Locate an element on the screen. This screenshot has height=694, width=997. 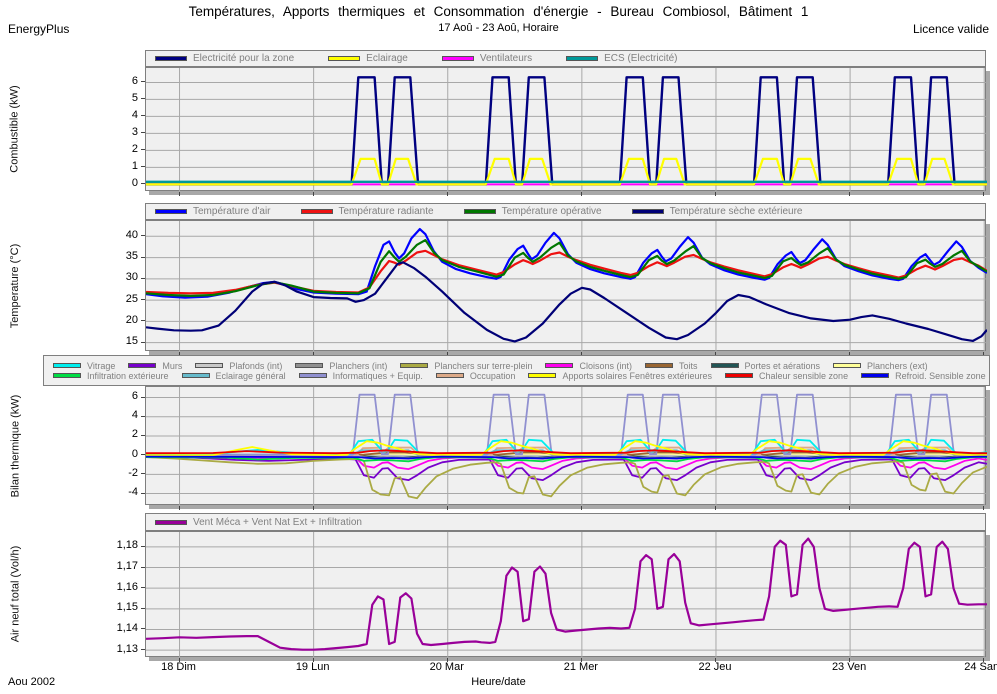
y-tick-label: 4 is located at coordinates (134, 415).